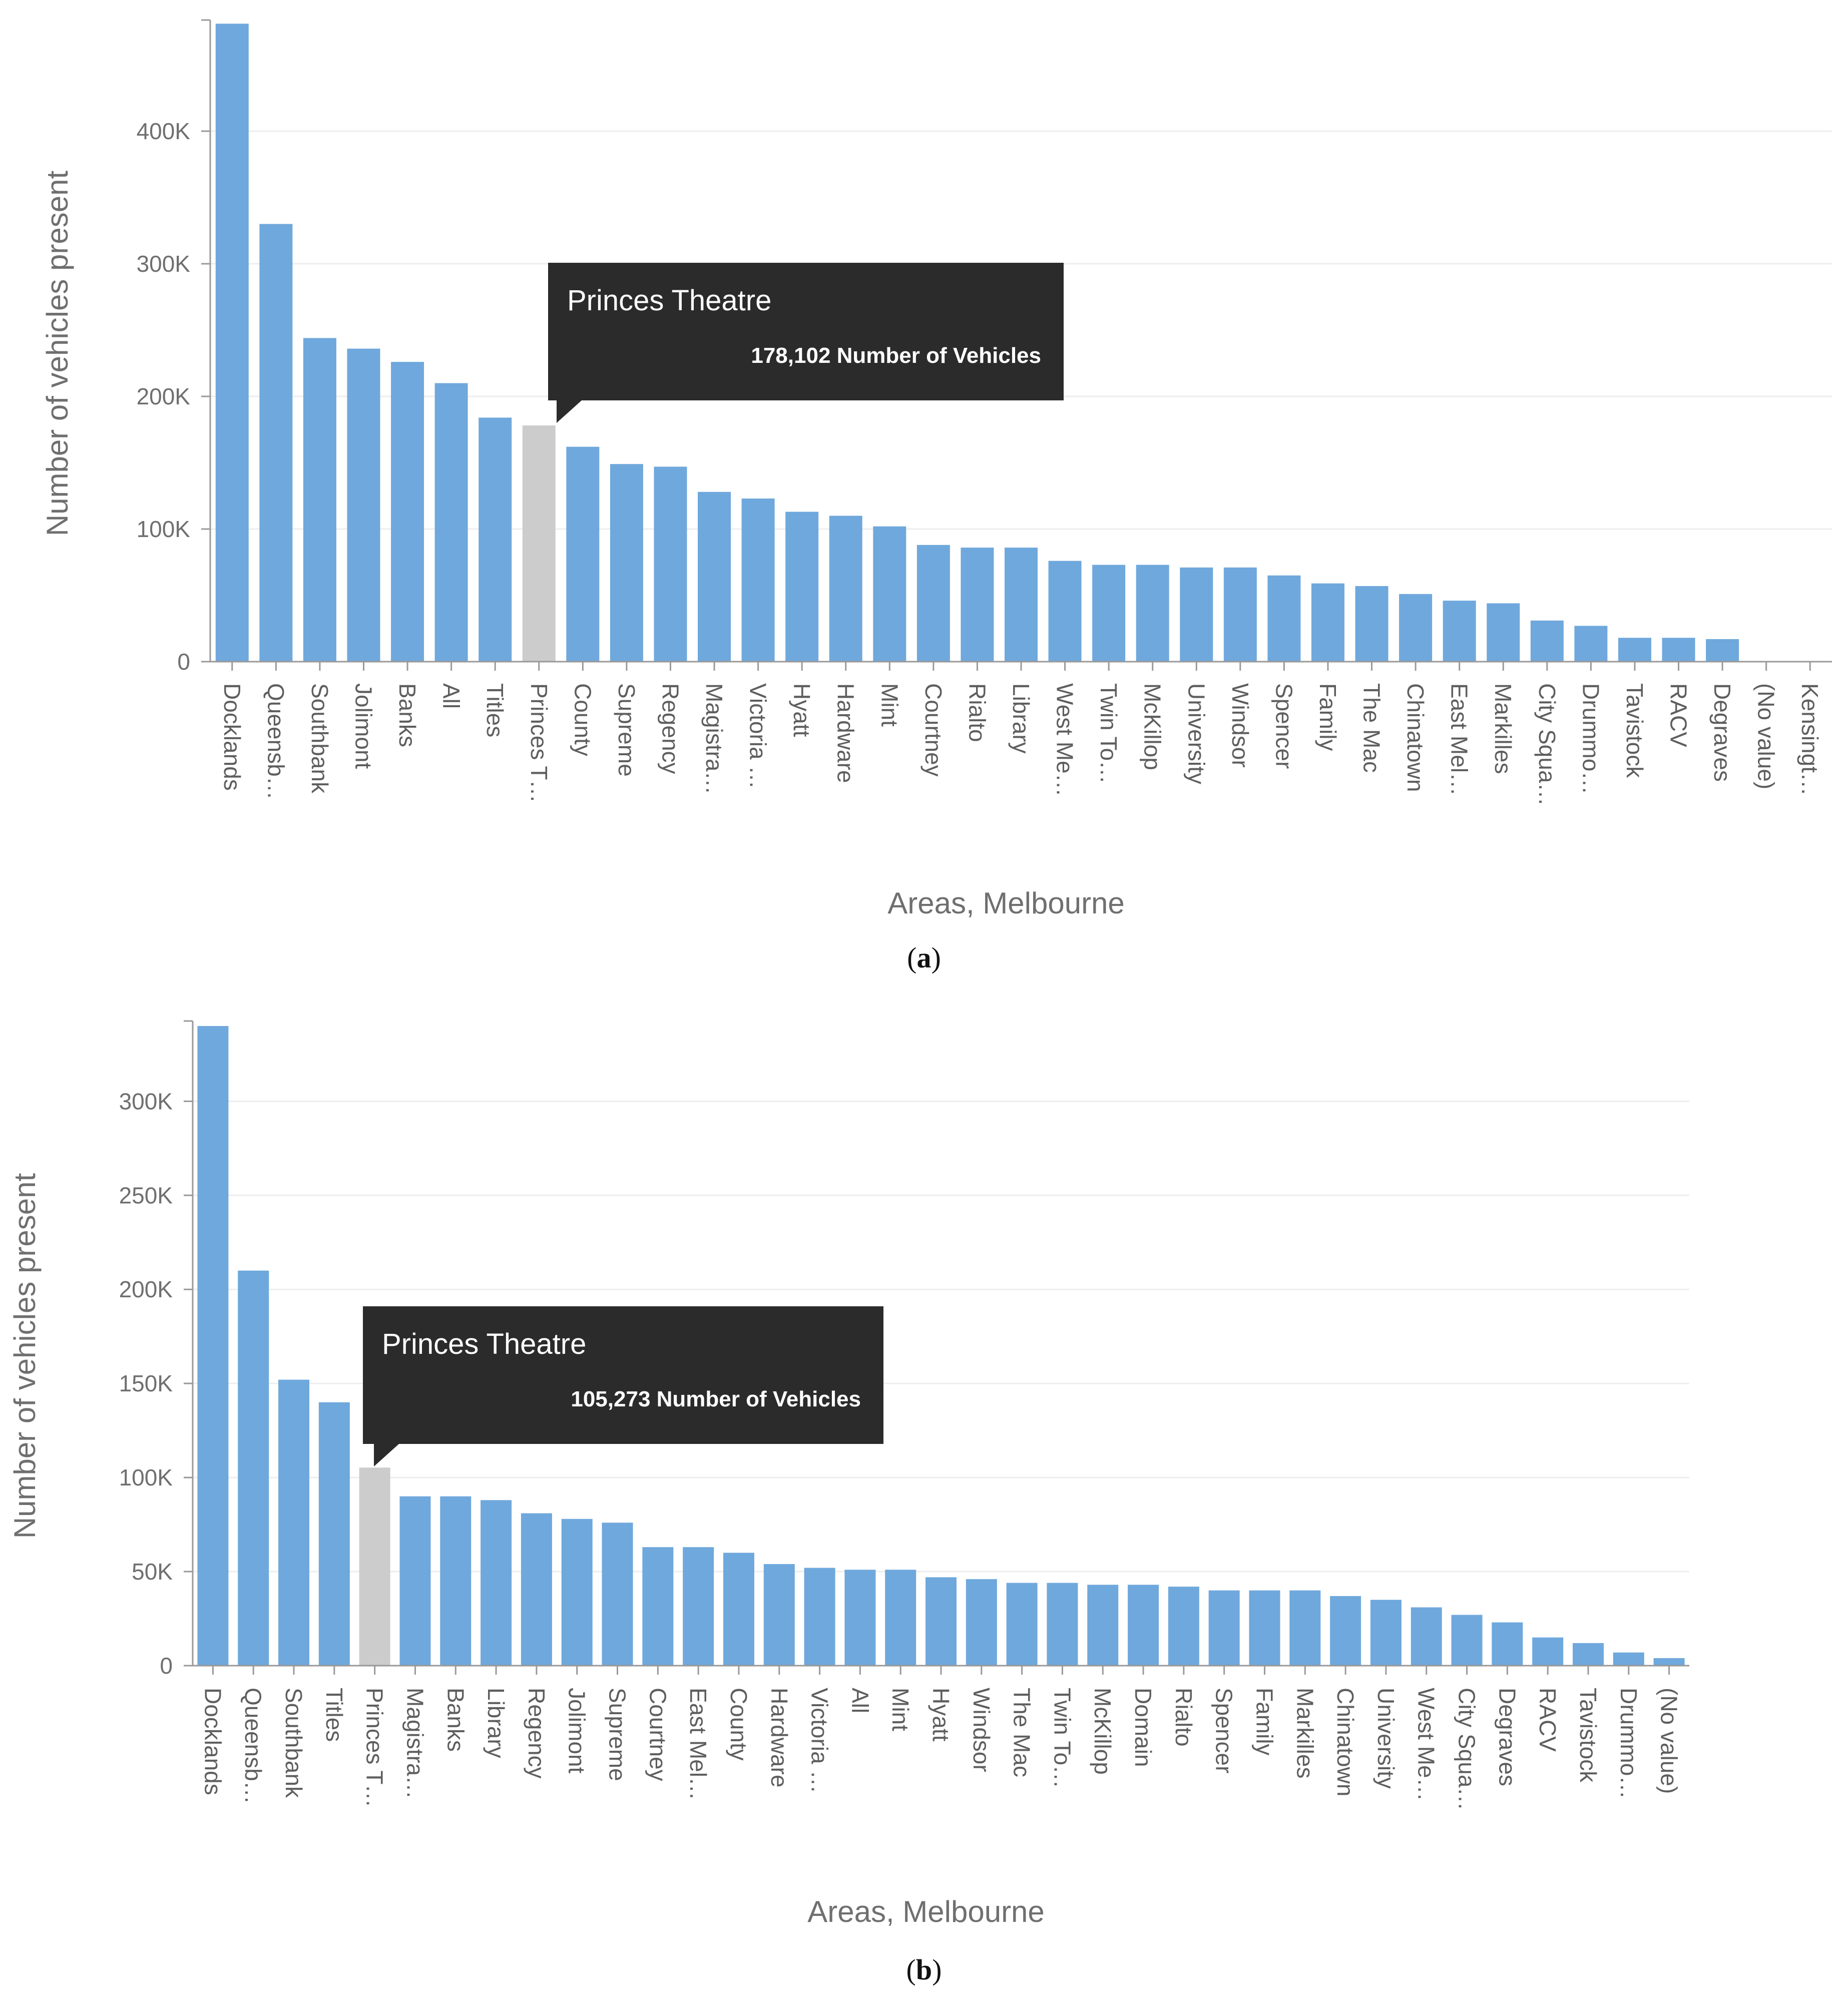 The height and width of the screenshot is (2010, 1848). I want to click on bar-no-value, so click(1669, 1662).